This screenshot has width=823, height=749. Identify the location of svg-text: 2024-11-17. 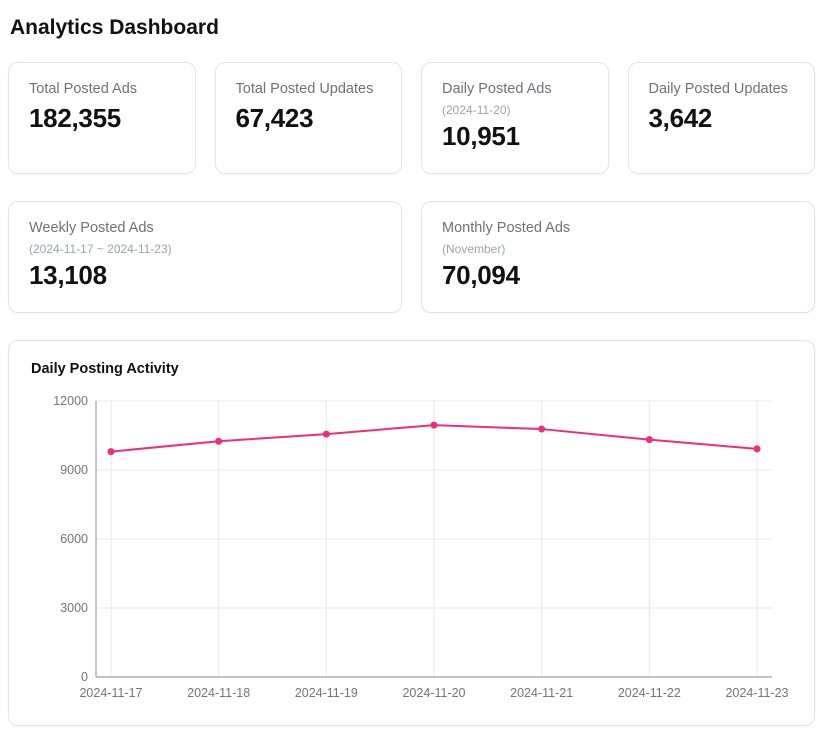
(110, 693).